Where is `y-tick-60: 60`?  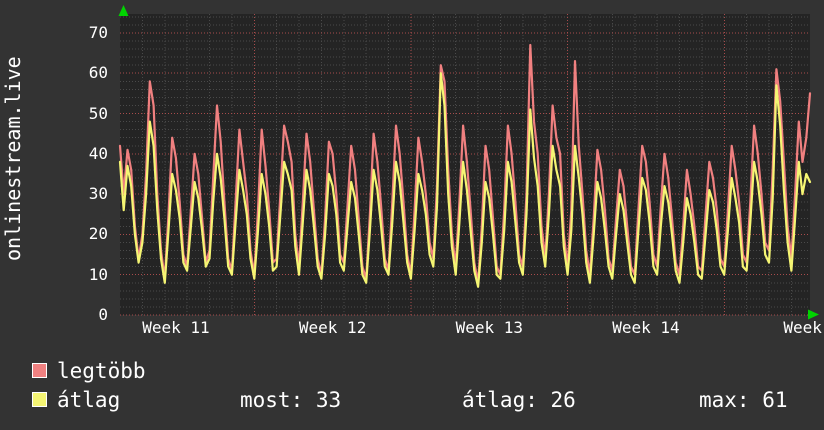 y-tick-60: 60 is located at coordinates (98, 73).